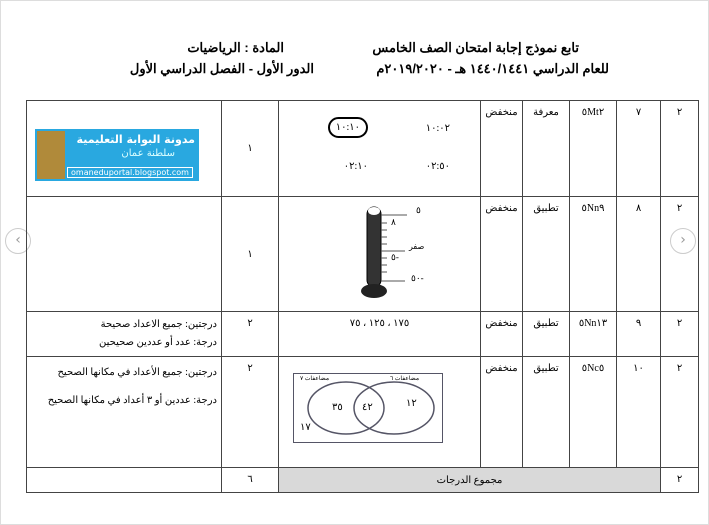 The image size is (709, 525). What do you see at coordinates (137, 372) in the screenshot?
I see `note: درجتين: جميع الأعداد في مكانها الصحيح` at bounding box center [137, 372].